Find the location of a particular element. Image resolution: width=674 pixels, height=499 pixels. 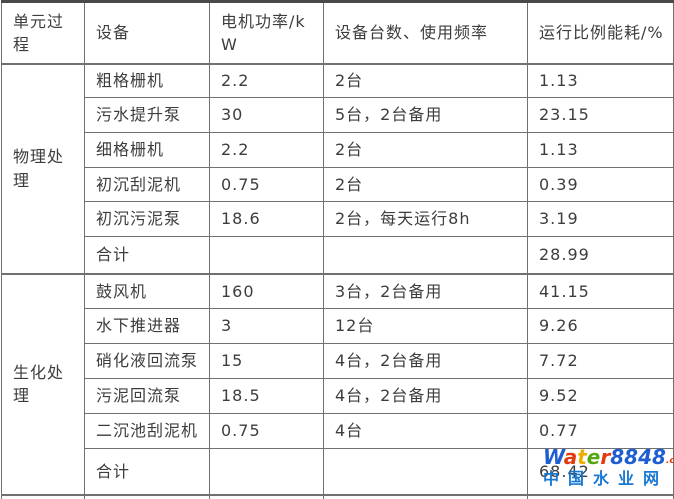

count-cell: 3台，2台备用 is located at coordinates (425, 290).